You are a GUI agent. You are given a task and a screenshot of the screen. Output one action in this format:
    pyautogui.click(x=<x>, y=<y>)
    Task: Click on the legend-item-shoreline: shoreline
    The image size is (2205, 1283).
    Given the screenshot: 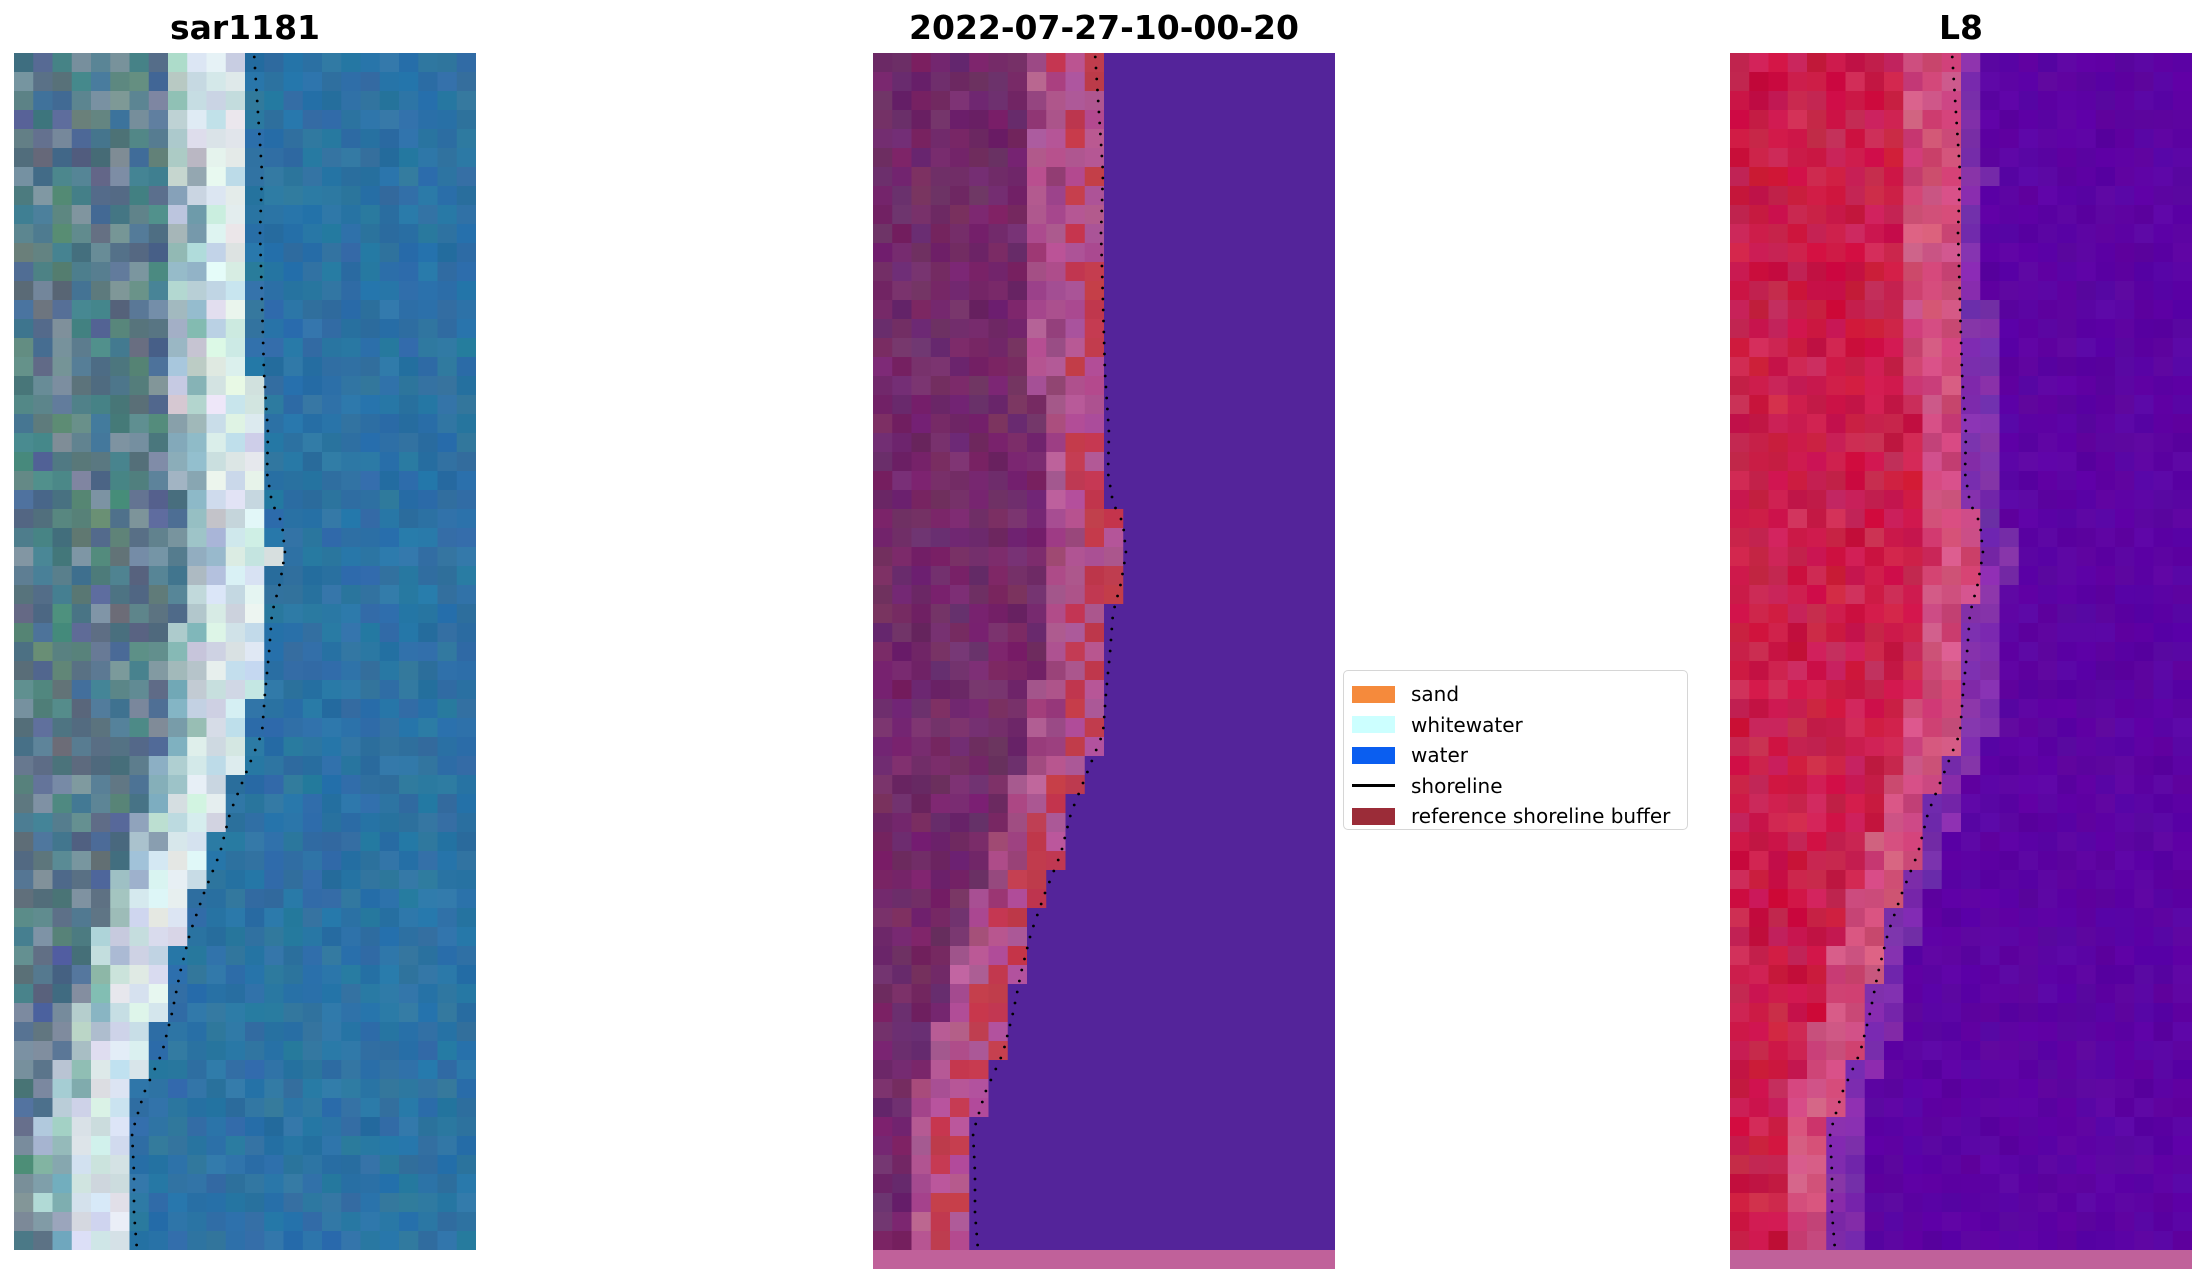 What is the action you would take?
    pyautogui.click(x=1515, y=786)
    